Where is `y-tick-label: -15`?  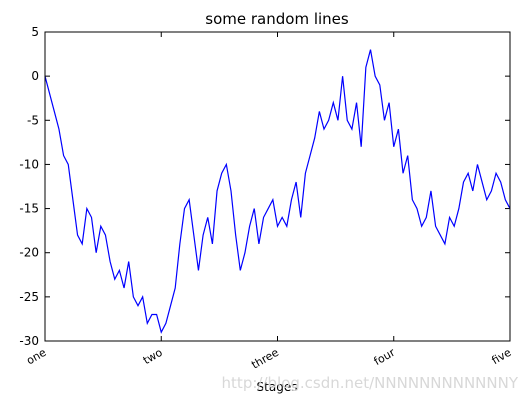
y-tick-label: -15 is located at coordinates (29, 209).